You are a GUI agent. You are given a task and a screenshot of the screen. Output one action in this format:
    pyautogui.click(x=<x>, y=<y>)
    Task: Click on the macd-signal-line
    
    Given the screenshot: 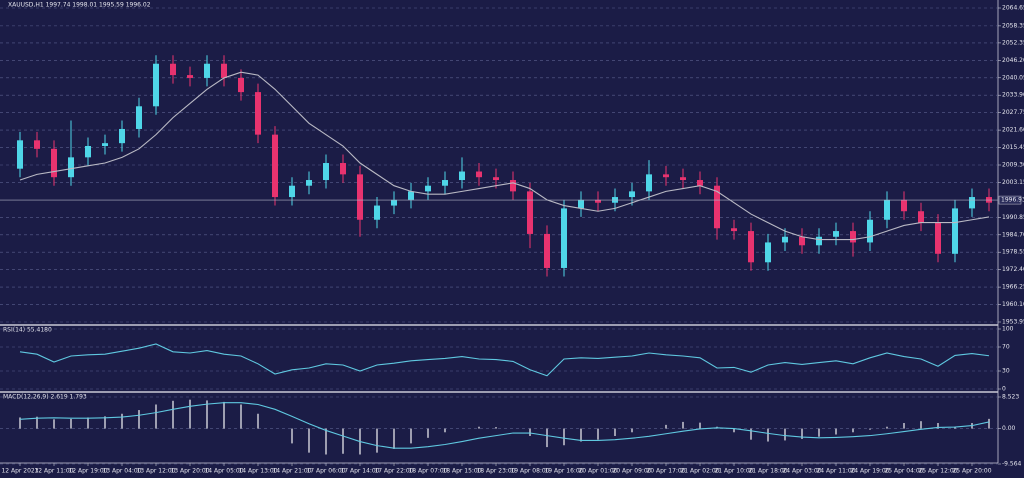 What is the action you would take?
    pyautogui.click(x=504, y=425)
    